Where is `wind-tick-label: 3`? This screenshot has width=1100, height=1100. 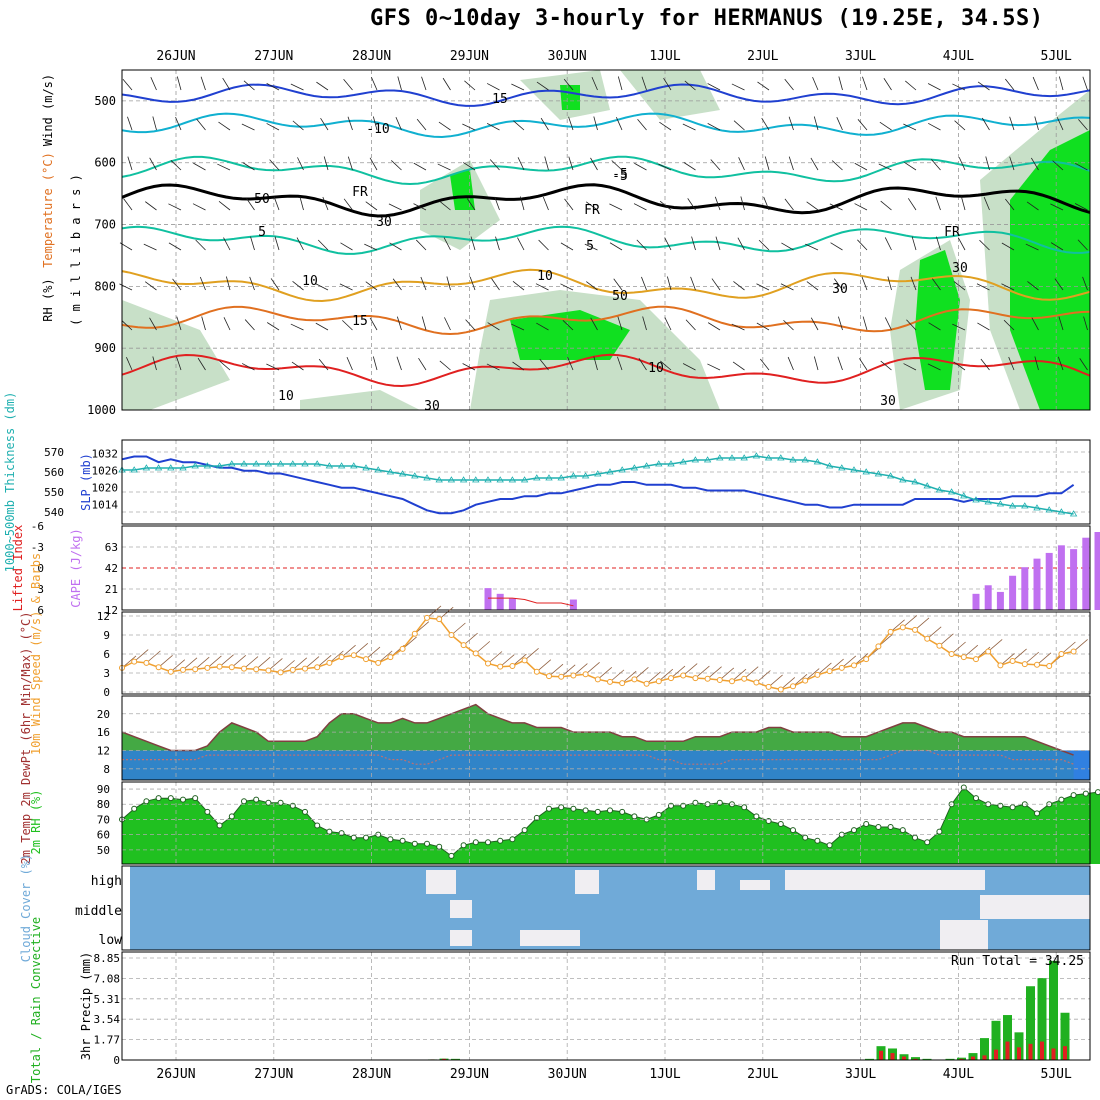 wind-tick-label: 3 is located at coordinates (106, 673).